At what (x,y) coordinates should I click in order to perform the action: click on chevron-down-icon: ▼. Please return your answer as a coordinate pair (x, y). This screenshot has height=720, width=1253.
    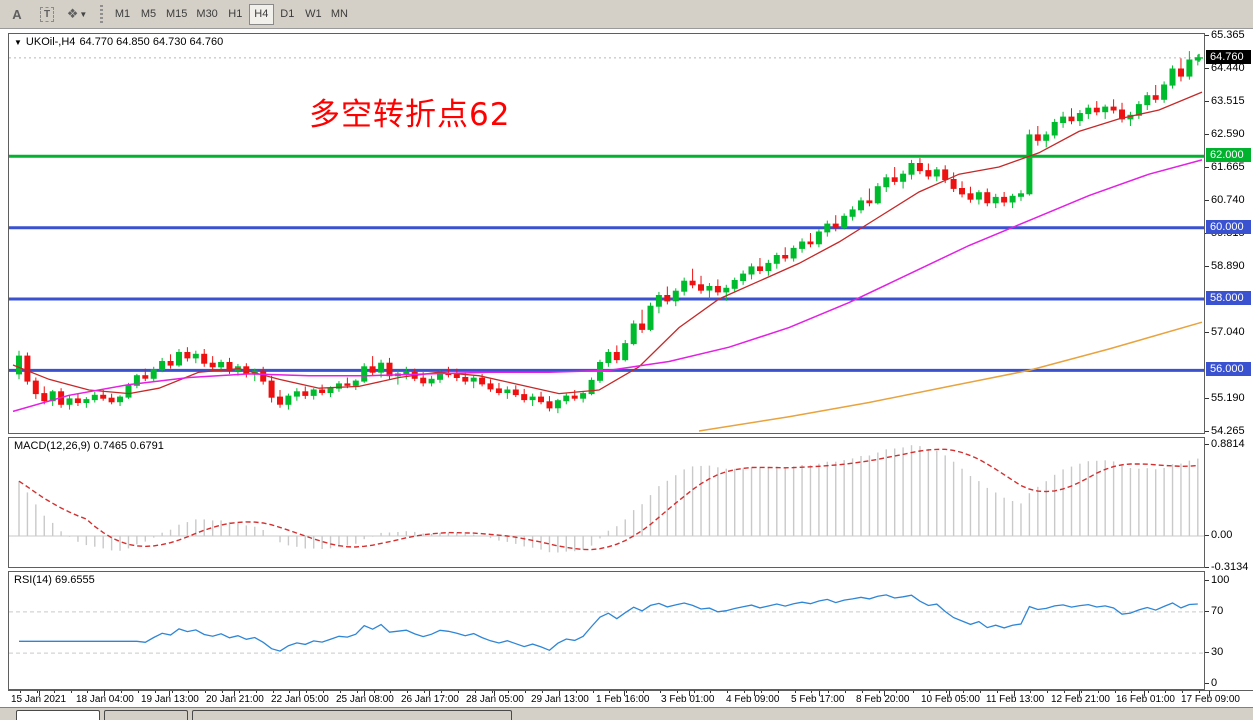
    Looking at the image, I should click on (18, 42).